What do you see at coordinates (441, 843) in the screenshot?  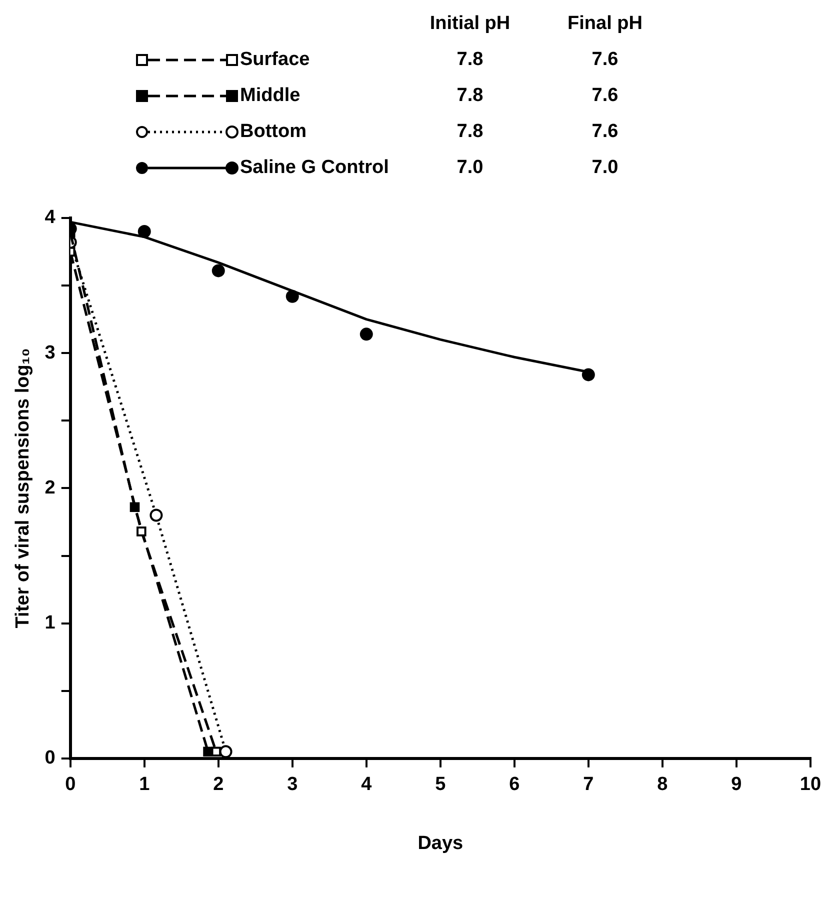 I see `x-axis-title: Days` at bounding box center [441, 843].